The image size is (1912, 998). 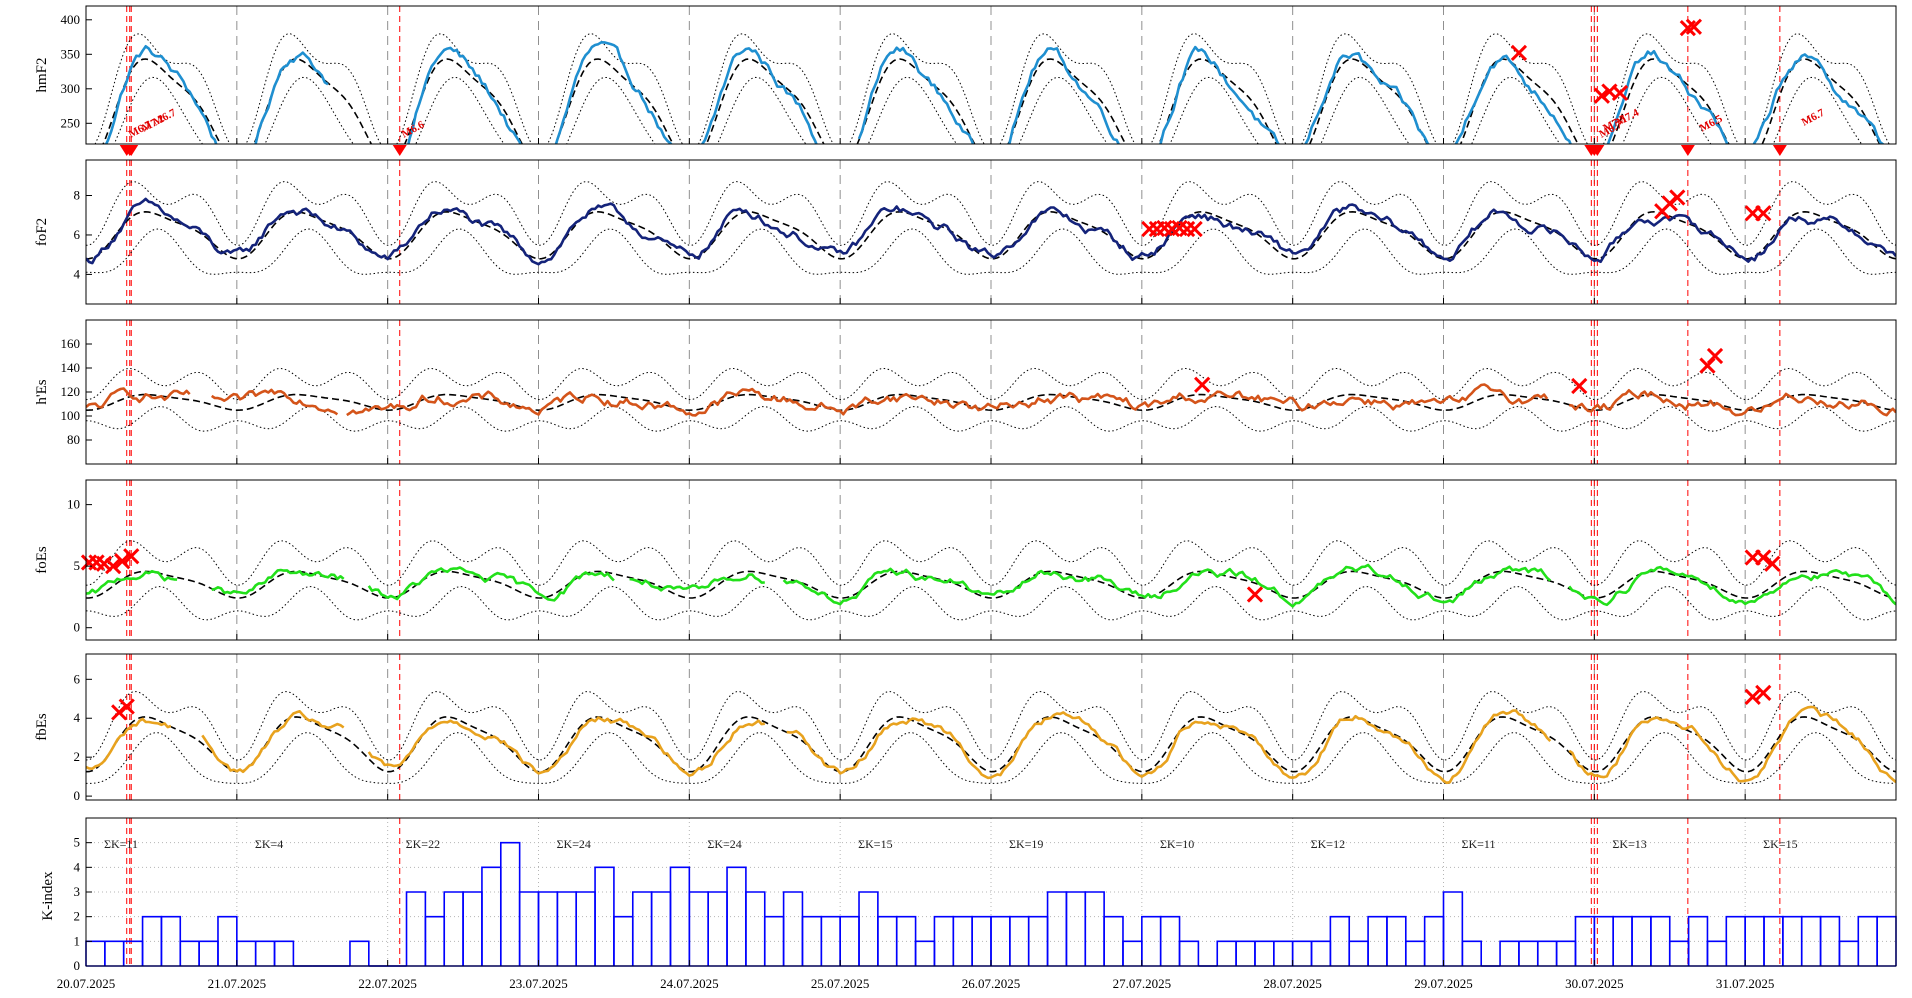 What do you see at coordinates (387, 983) in the screenshot?
I see `x-tick-label: 22.07.2025` at bounding box center [387, 983].